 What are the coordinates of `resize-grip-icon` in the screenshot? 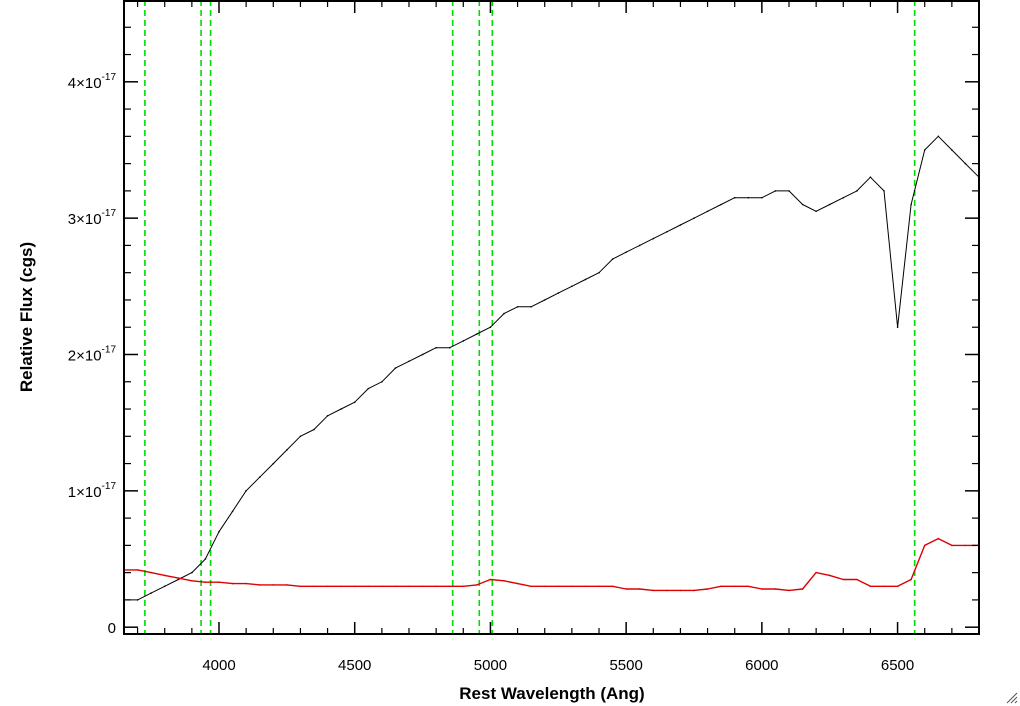 It's located at (1011, 697).